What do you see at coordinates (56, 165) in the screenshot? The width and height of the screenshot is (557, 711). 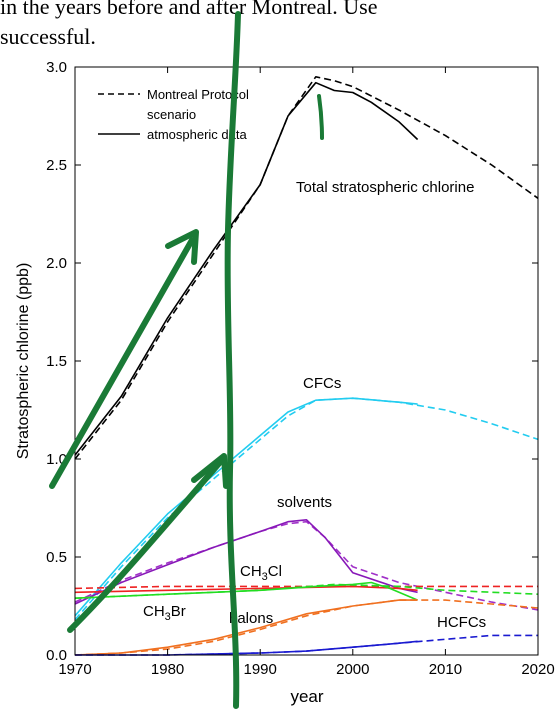 I see `y-tick-label: 2.5` at bounding box center [56, 165].